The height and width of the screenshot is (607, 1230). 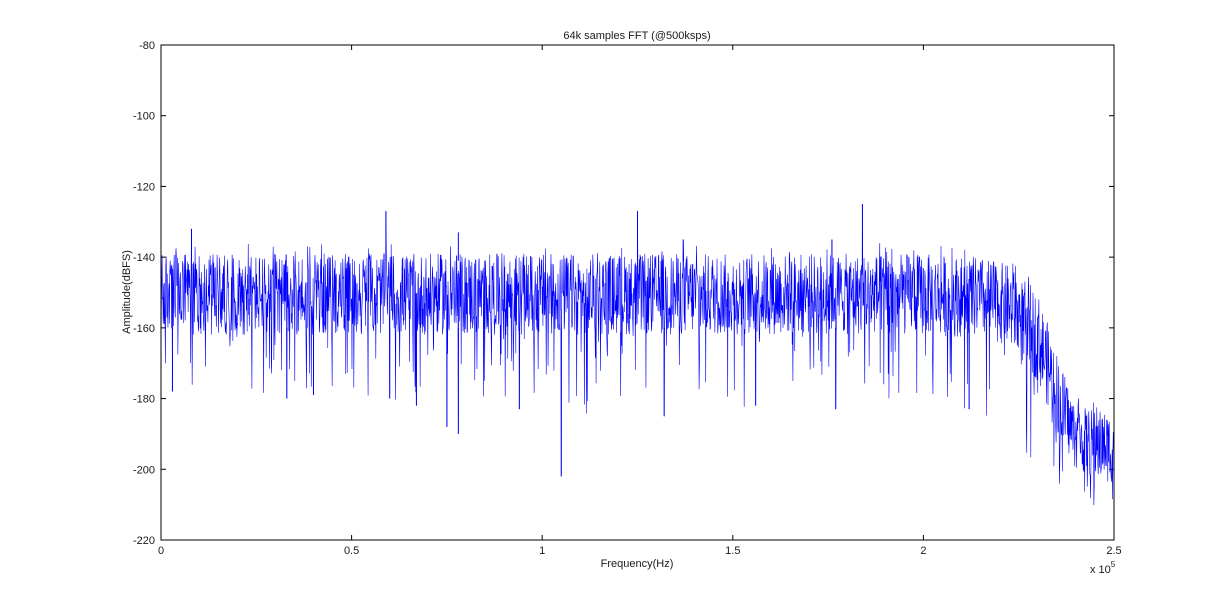 What do you see at coordinates (144, 470) in the screenshot?
I see `y-tick-label: -200` at bounding box center [144, 470].